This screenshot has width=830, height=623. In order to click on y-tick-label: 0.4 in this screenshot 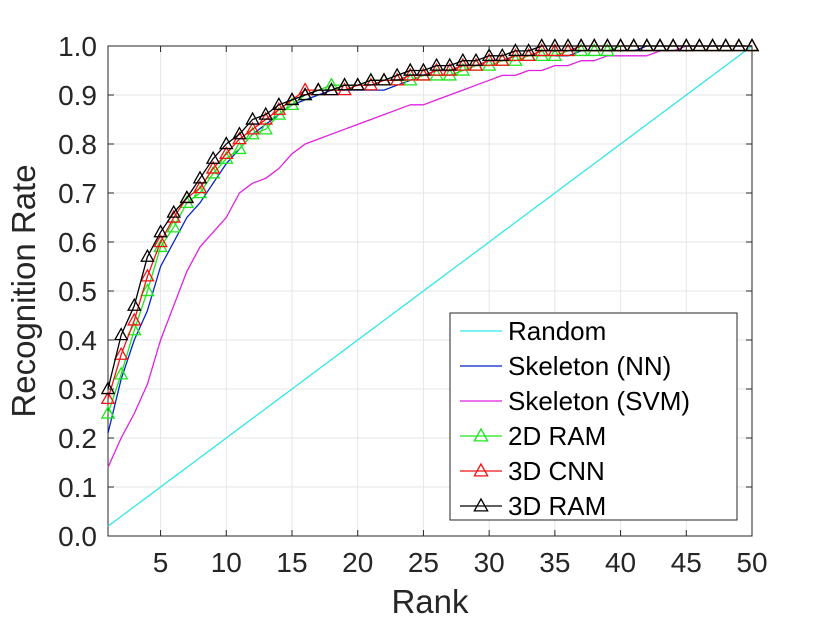, I will do `click(77, 340)`.